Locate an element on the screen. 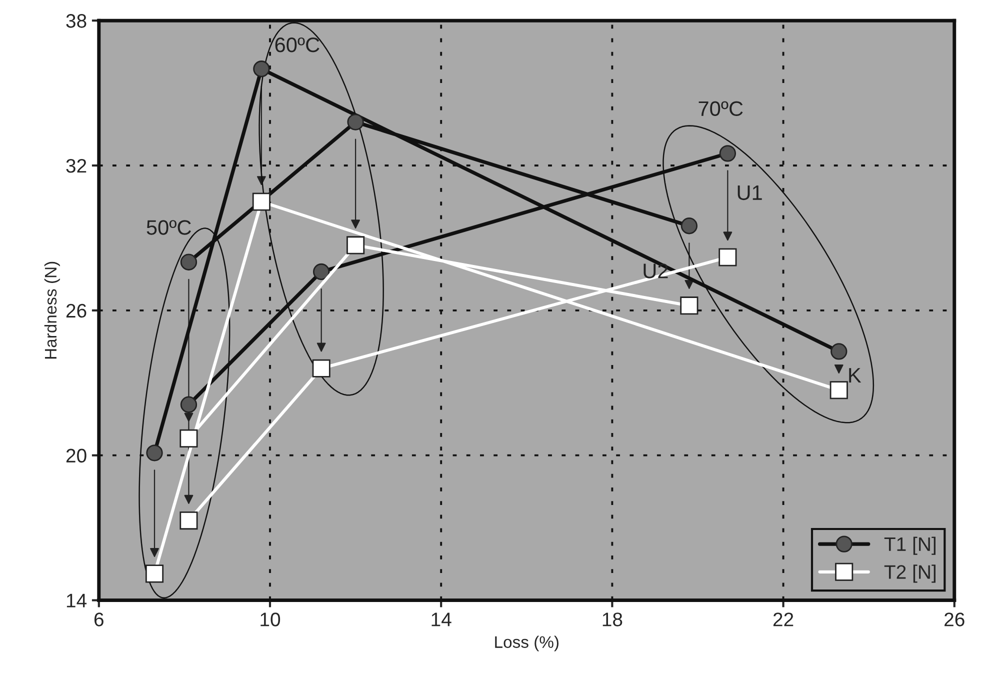  annotation: K is located at coordinates (855, 375).